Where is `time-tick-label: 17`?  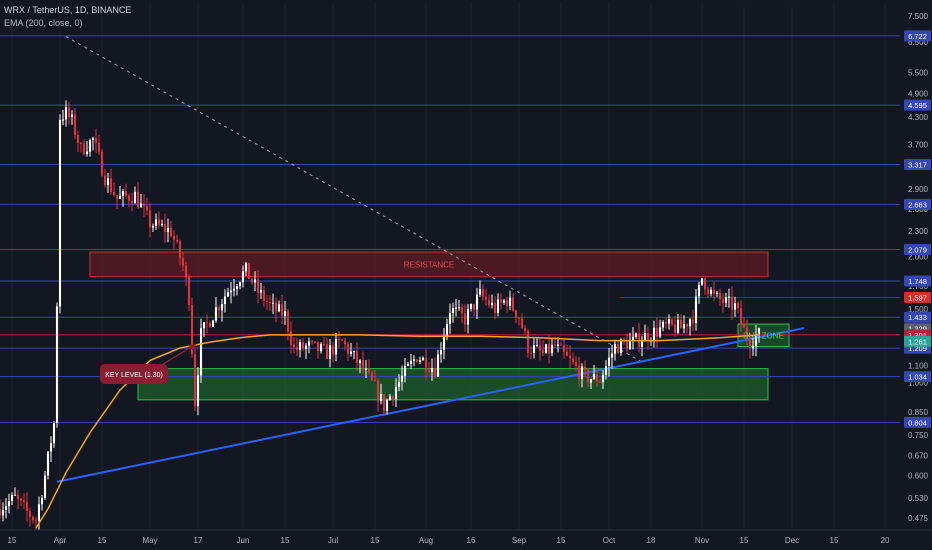
time-tick-label: 17 is located at coordinates (198, 540).